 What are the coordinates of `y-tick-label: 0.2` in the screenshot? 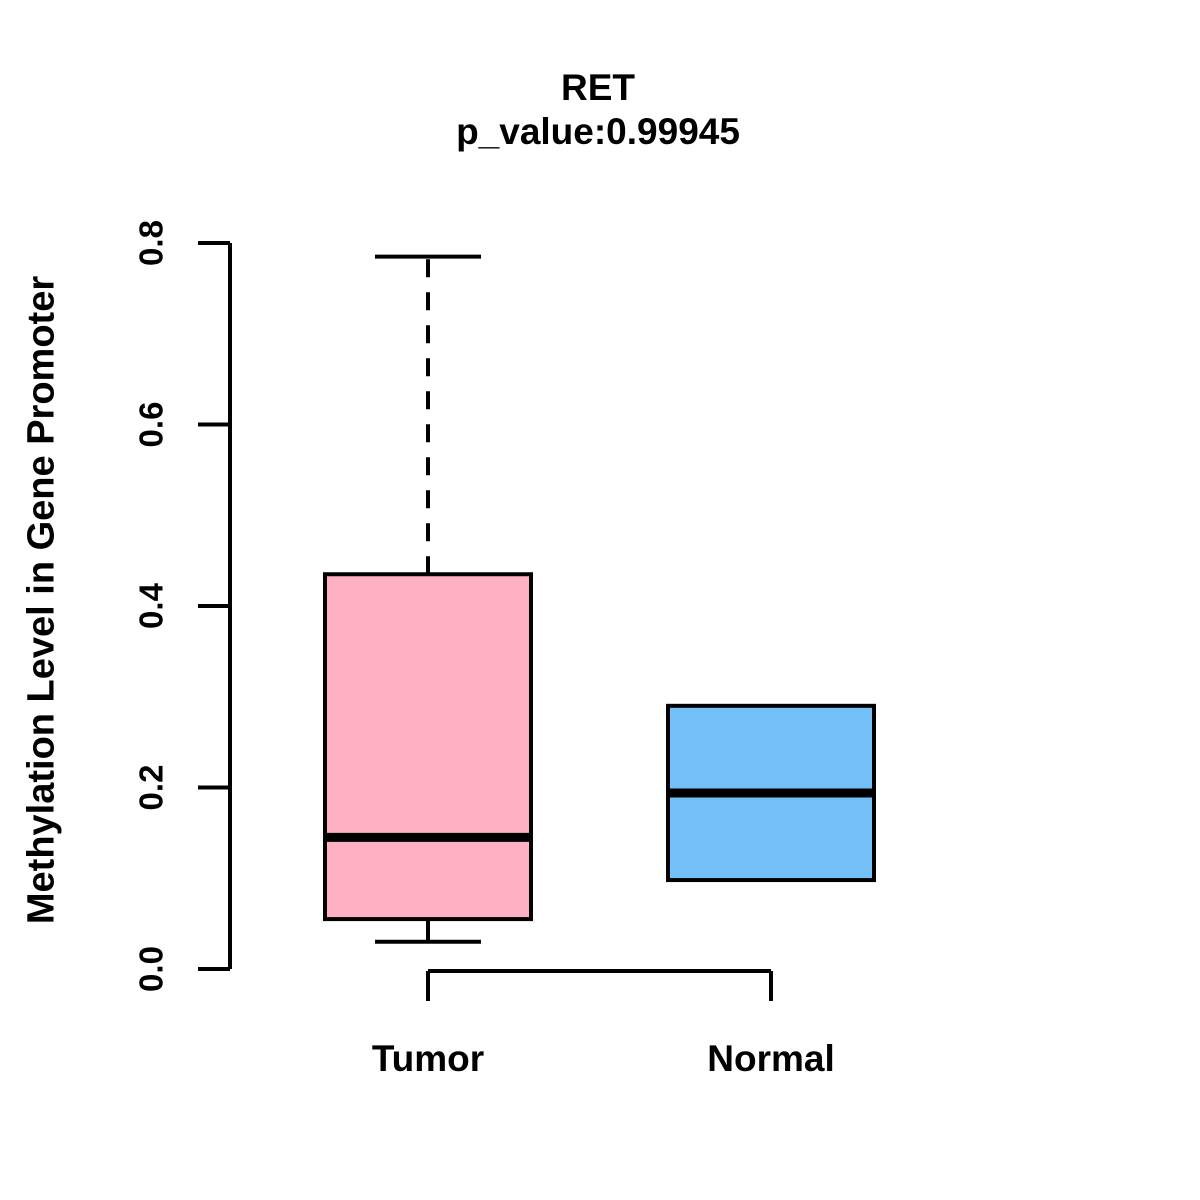 It's located at (151, 788).